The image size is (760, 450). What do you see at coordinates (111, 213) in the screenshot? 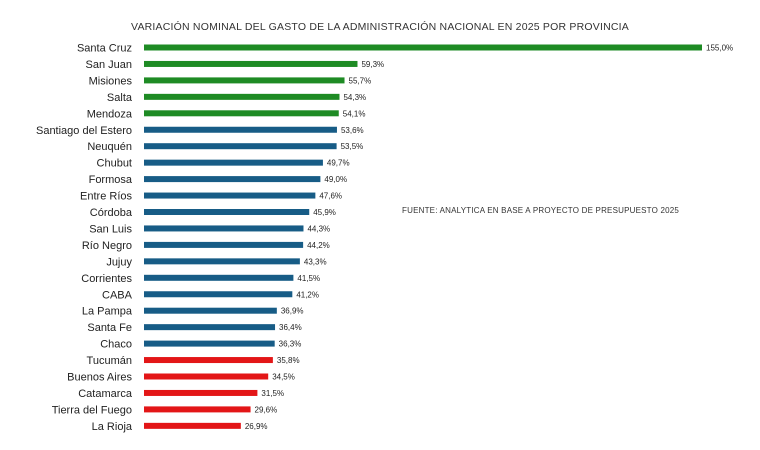
I see `category-label-cordoba: Córdoba` at bounding box center [111, 213].